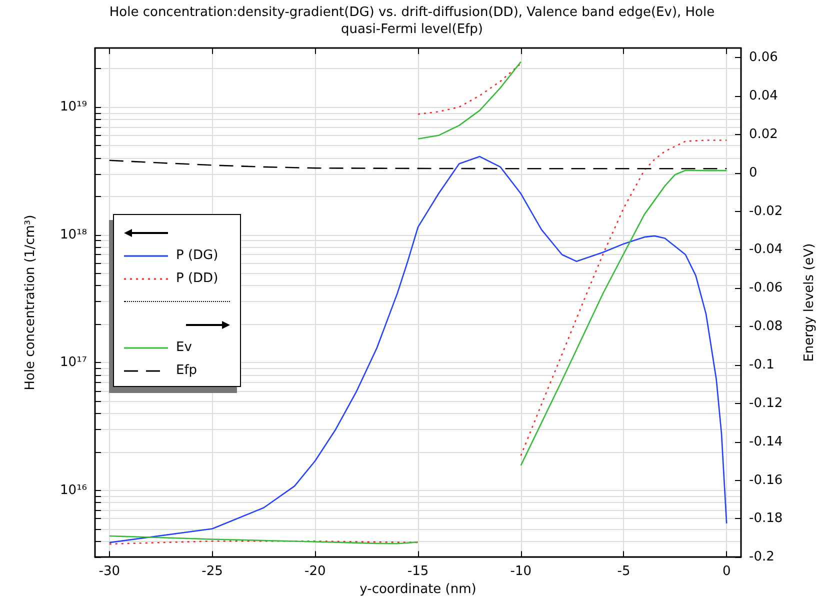 The width and height of the screenshot is (824, 601). I want to click on y2-tick-label: -0.08, so click(766, 326).